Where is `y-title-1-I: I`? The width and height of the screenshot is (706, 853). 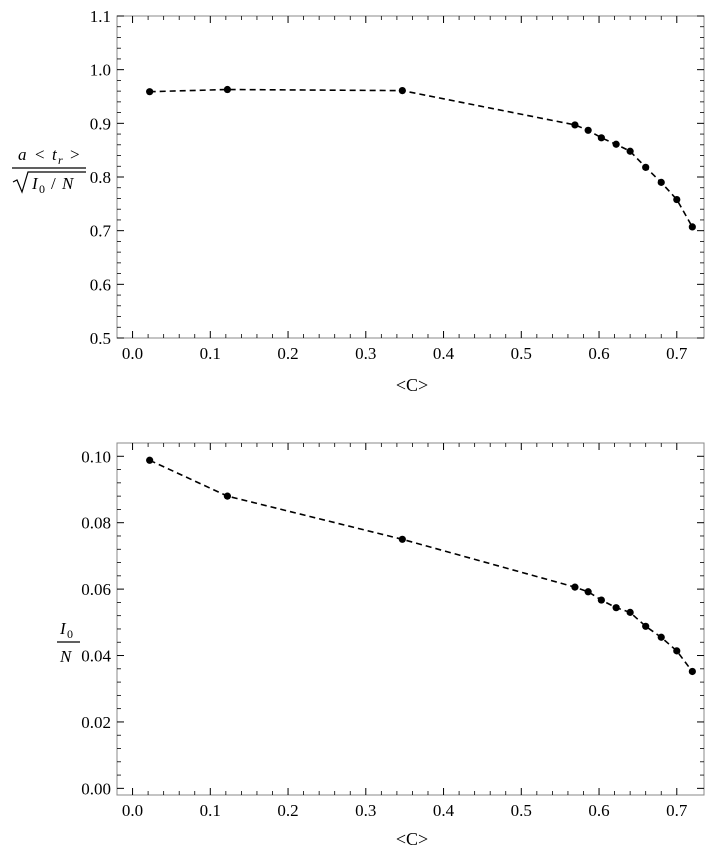
y-title-1-I: I is located at coordinates (35, 183).